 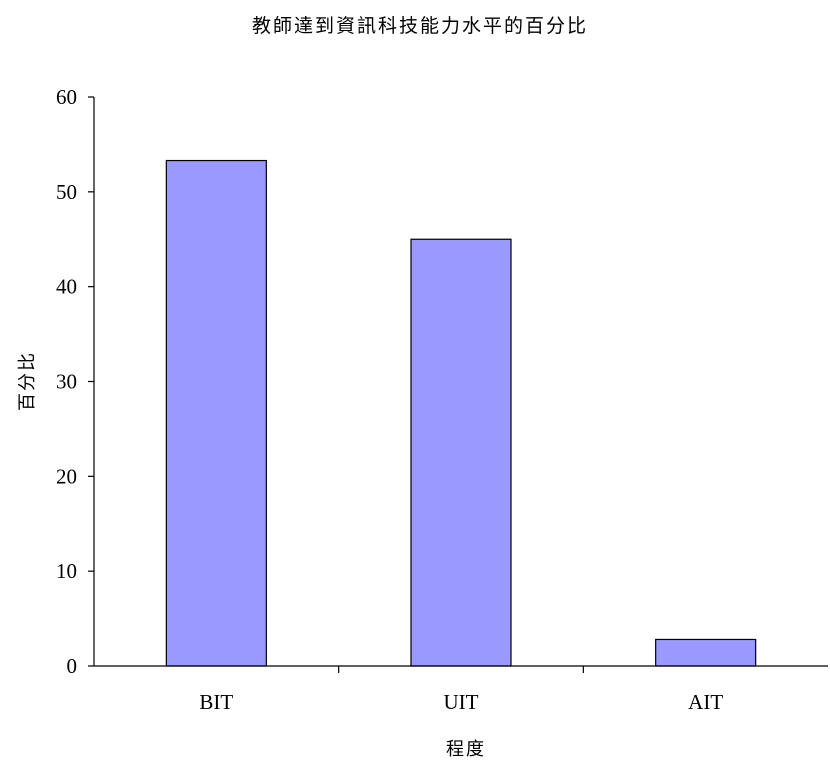 I want to click on y-tick-label-40: 40, so click(x=66, y=287).